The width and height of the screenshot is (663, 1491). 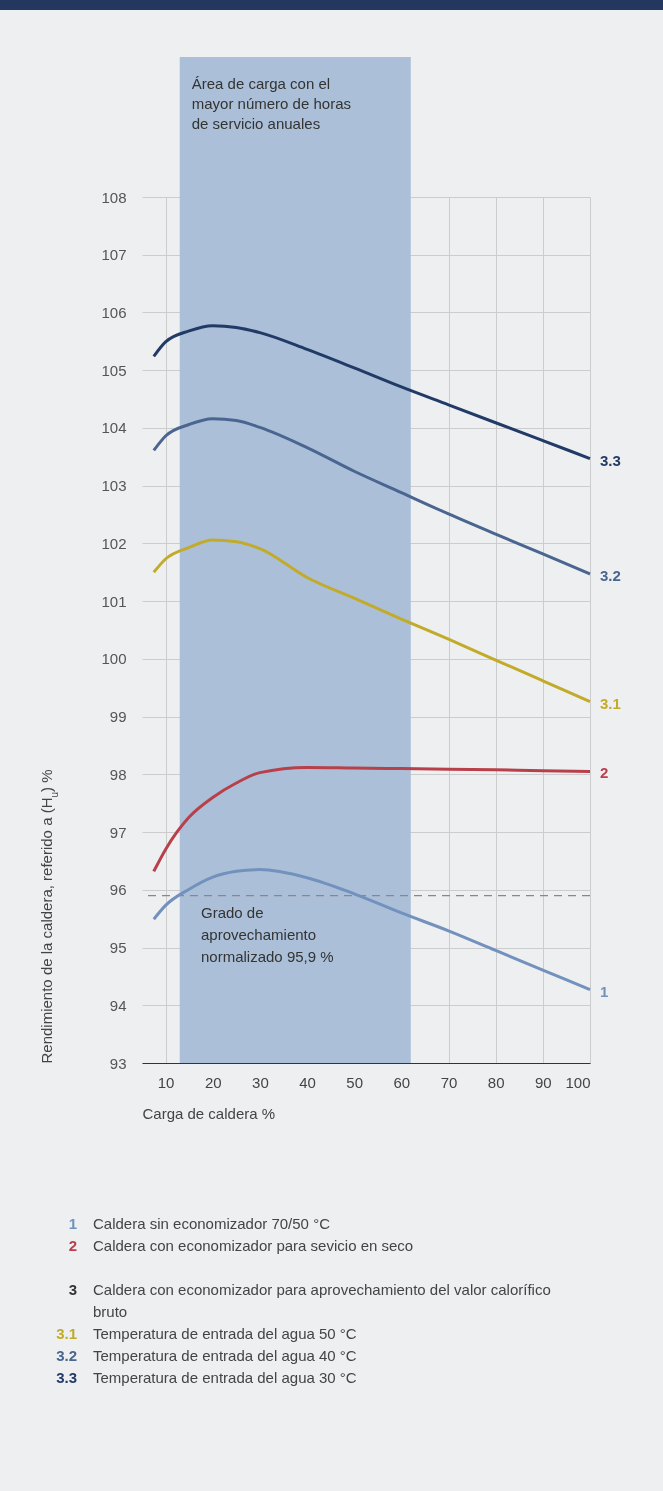 What do you see at coordinates (114, 312) in the screenshot?
I see `y-tick-label: 106` at bounding box center [114, 312].